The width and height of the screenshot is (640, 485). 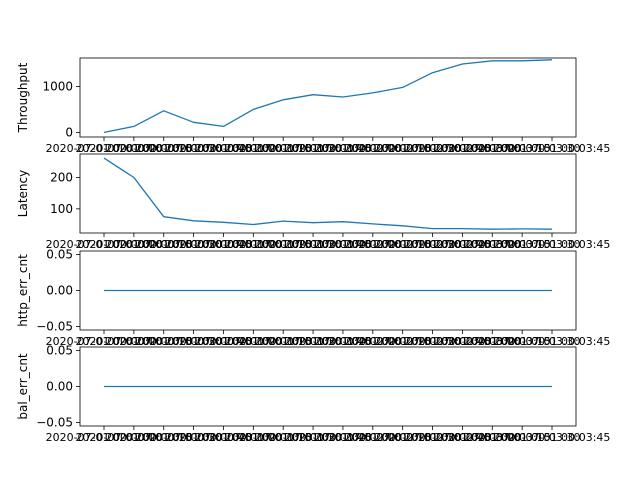 What do you see at coordinates (61, 178) in the screenshot?
I see `y-tick-label: 200` at bounding box center [61, 178].